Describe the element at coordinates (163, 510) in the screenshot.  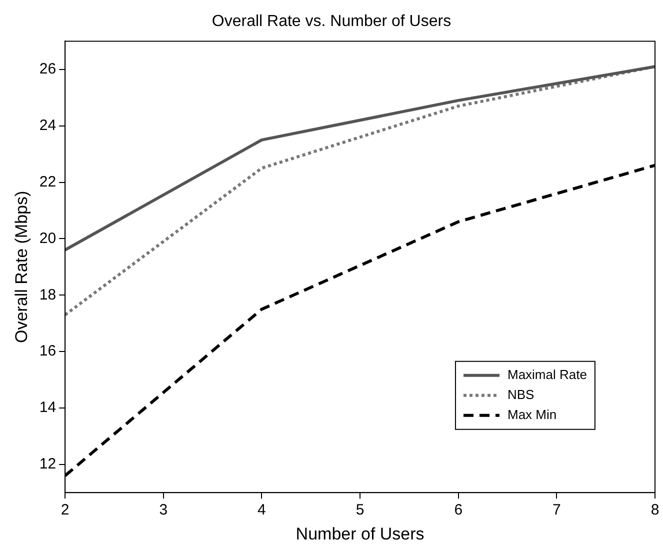
I see `x-tick-label: 3` at that location.